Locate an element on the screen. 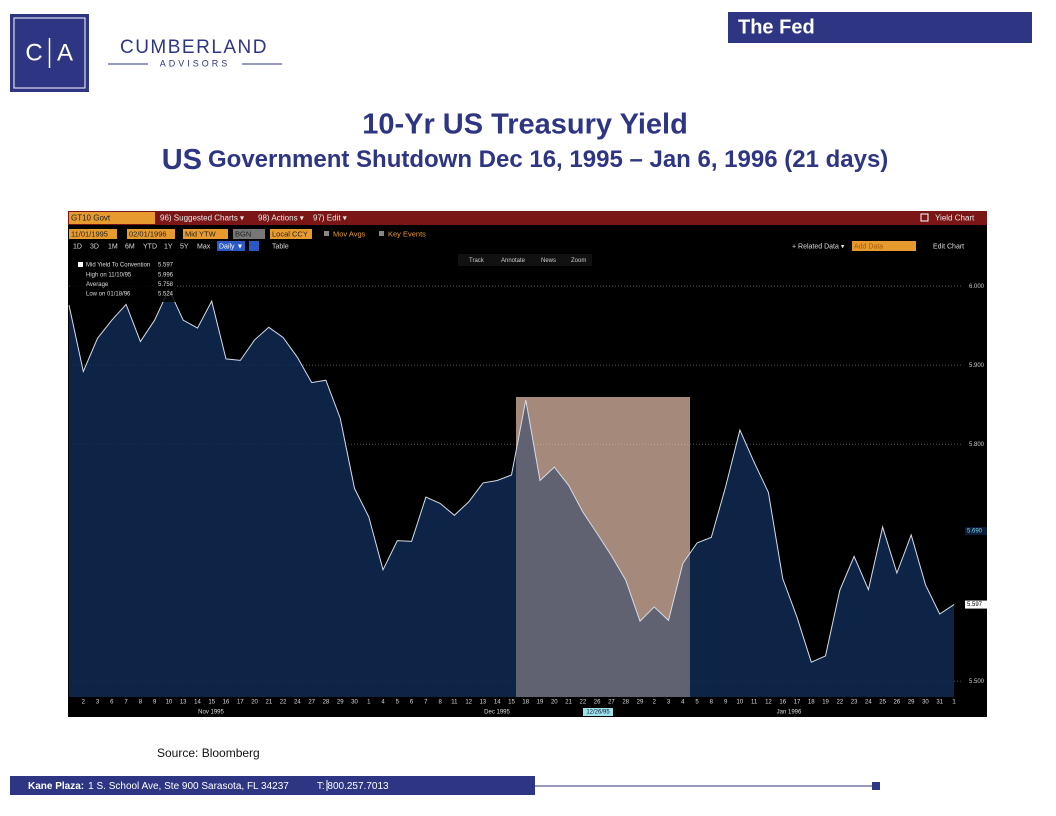  menu-bar is located at coordinates (527, 218).